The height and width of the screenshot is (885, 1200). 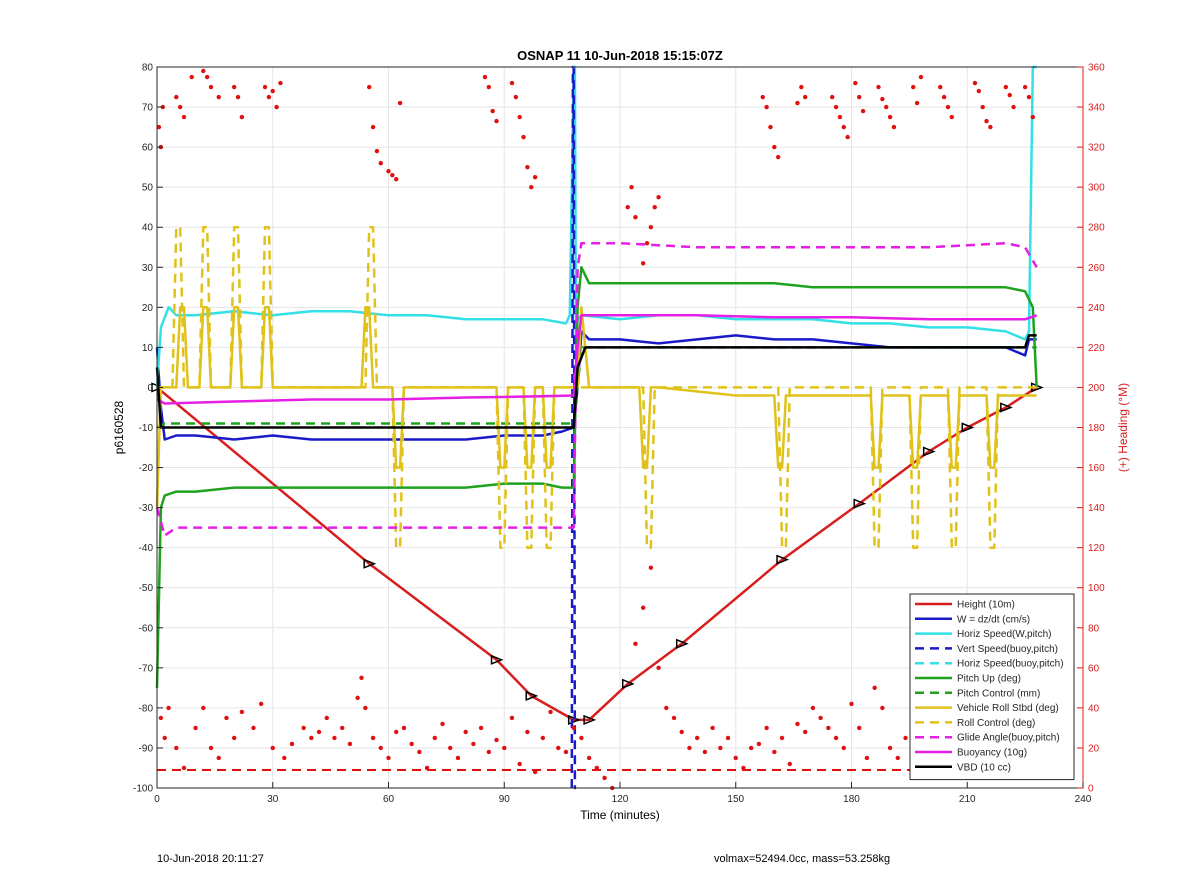 What do you see at coordinates (996, 723) in the screenshot?
I see `legend-label: Roll Control (deg)` at bounding box center [996, 723].